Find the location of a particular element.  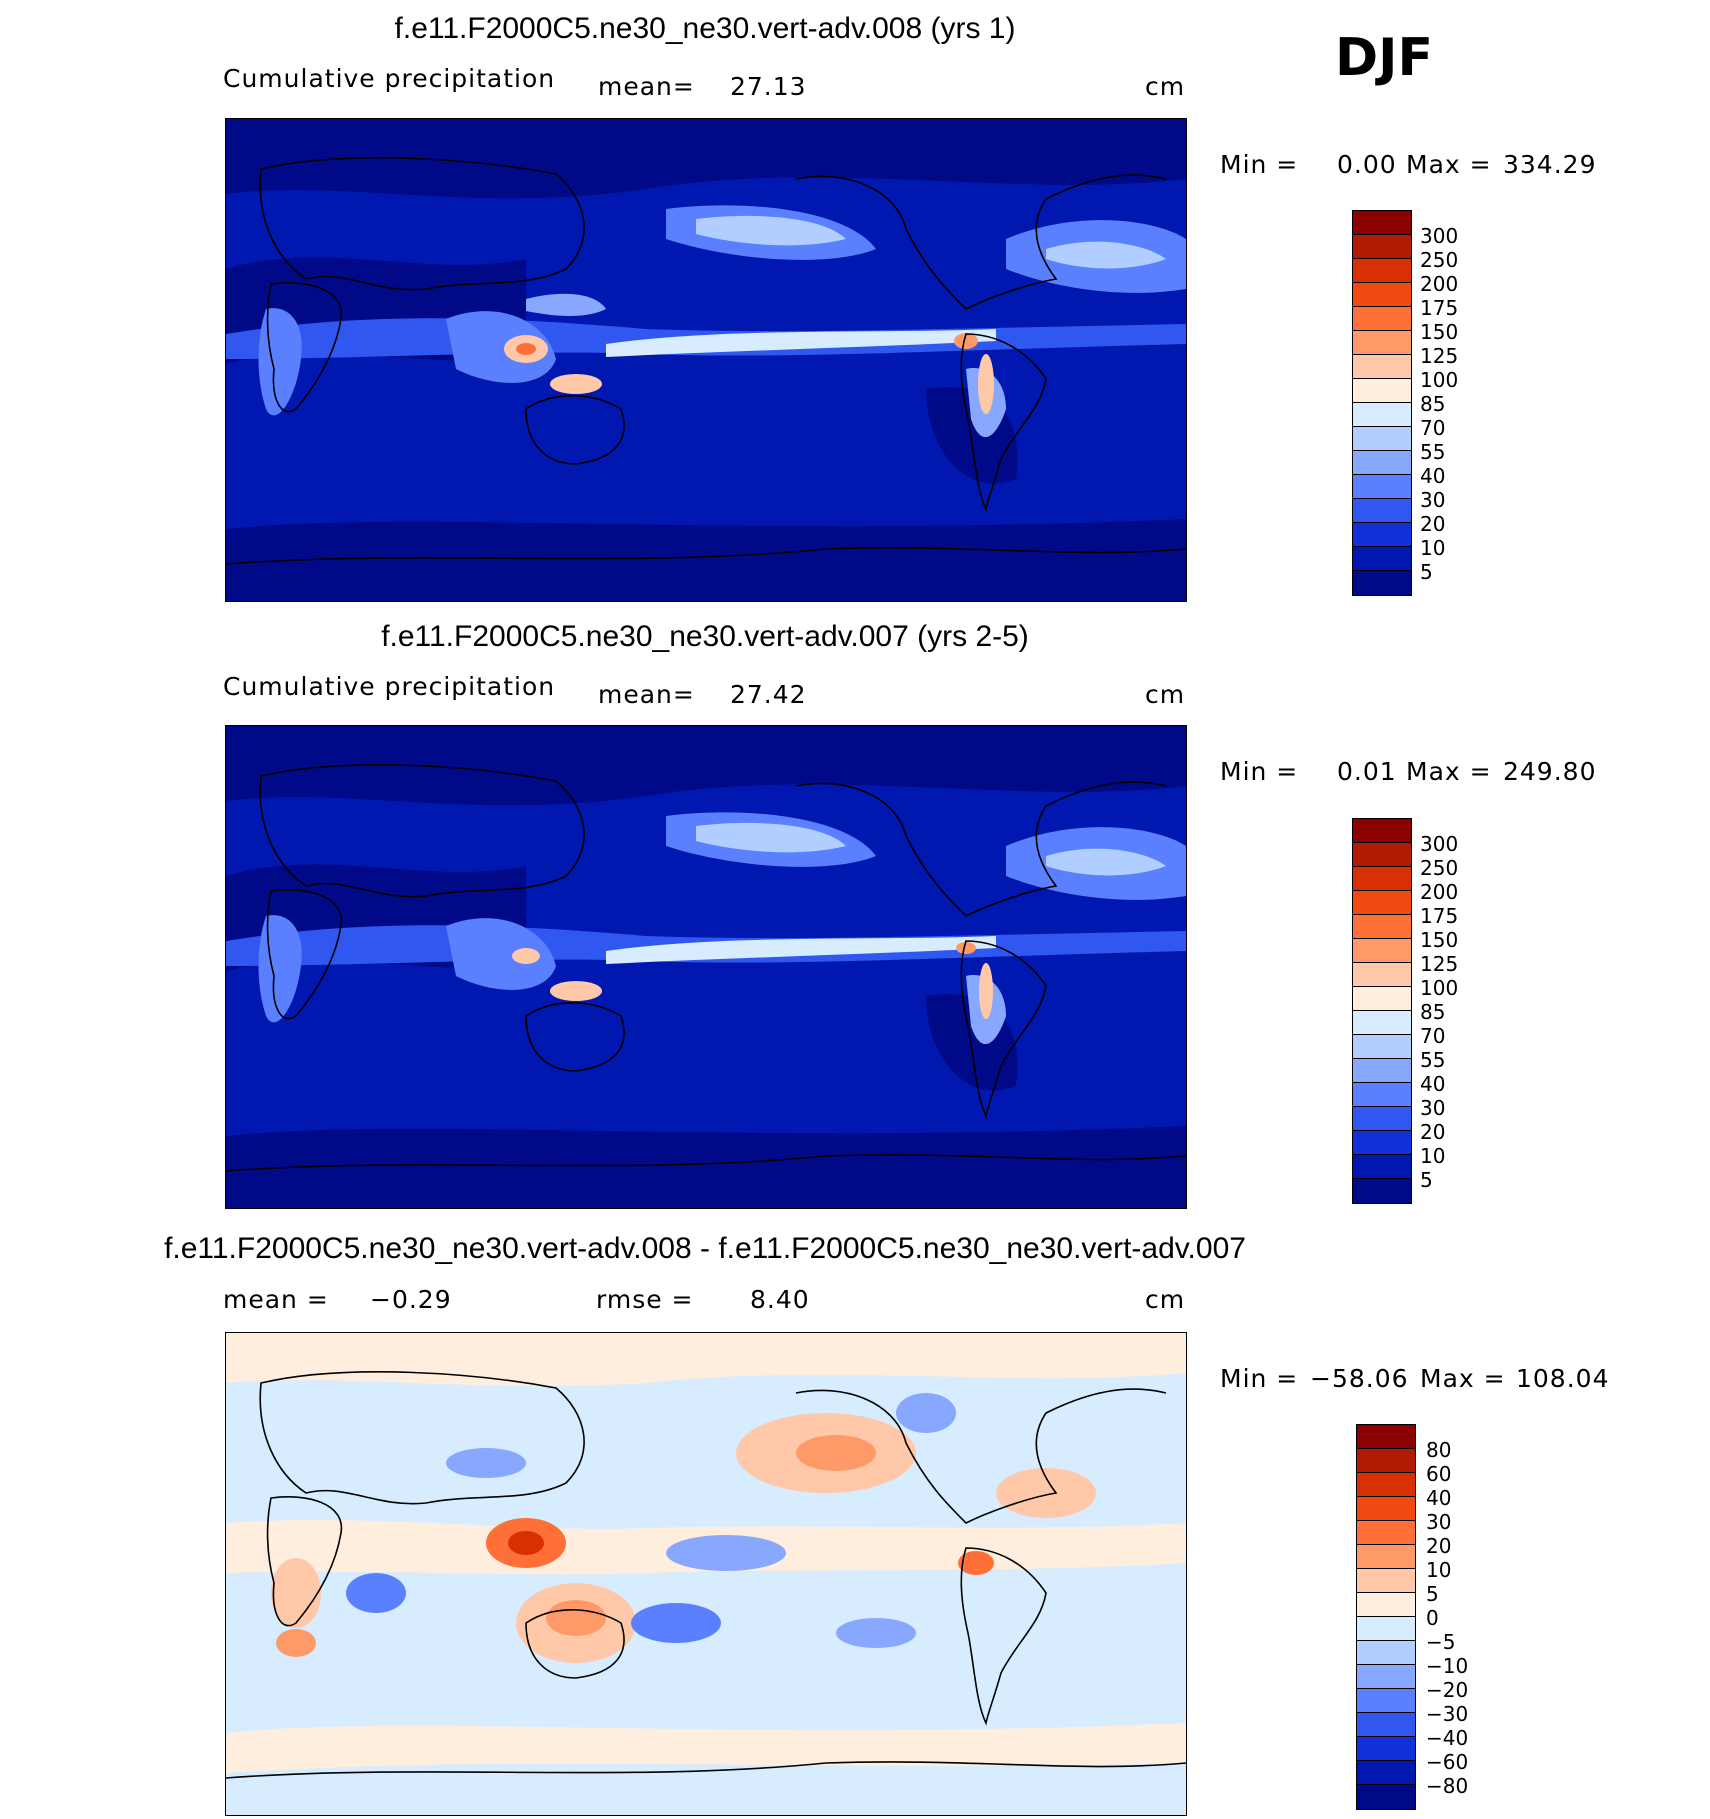

panel-2-colorbar-label: 20 is located at coordinates (1433, 1132).